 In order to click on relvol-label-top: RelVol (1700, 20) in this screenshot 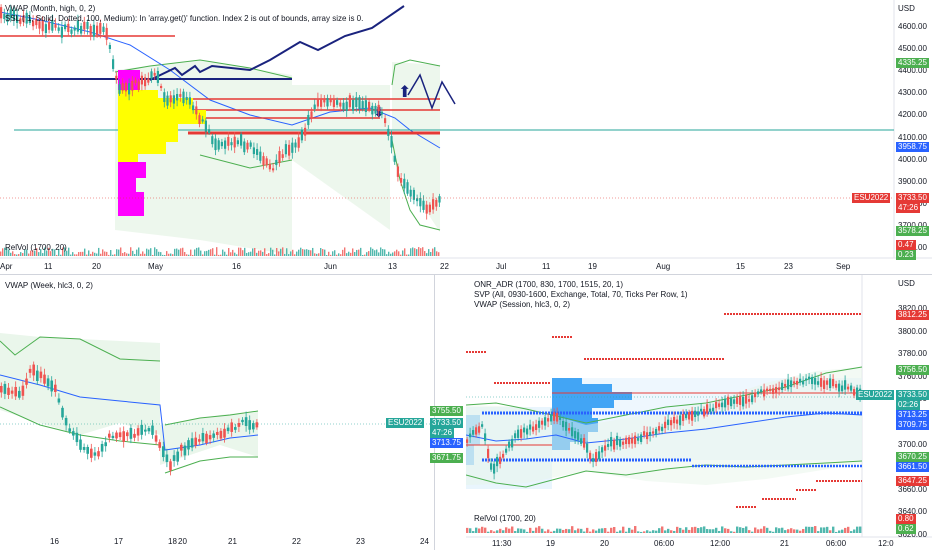, I will do `click(36, 247)`.